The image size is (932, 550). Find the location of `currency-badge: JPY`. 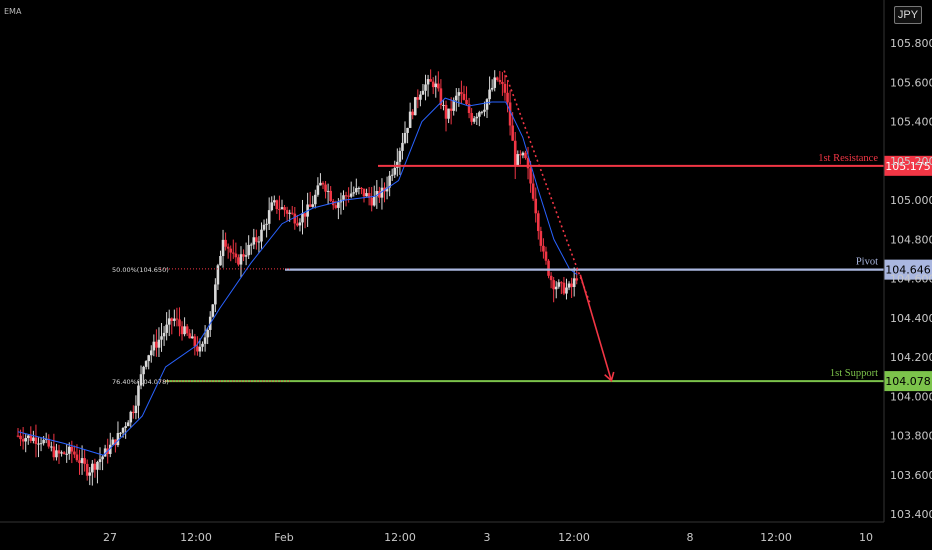

currency-badge: JPY is located at coordinates (908, 15).